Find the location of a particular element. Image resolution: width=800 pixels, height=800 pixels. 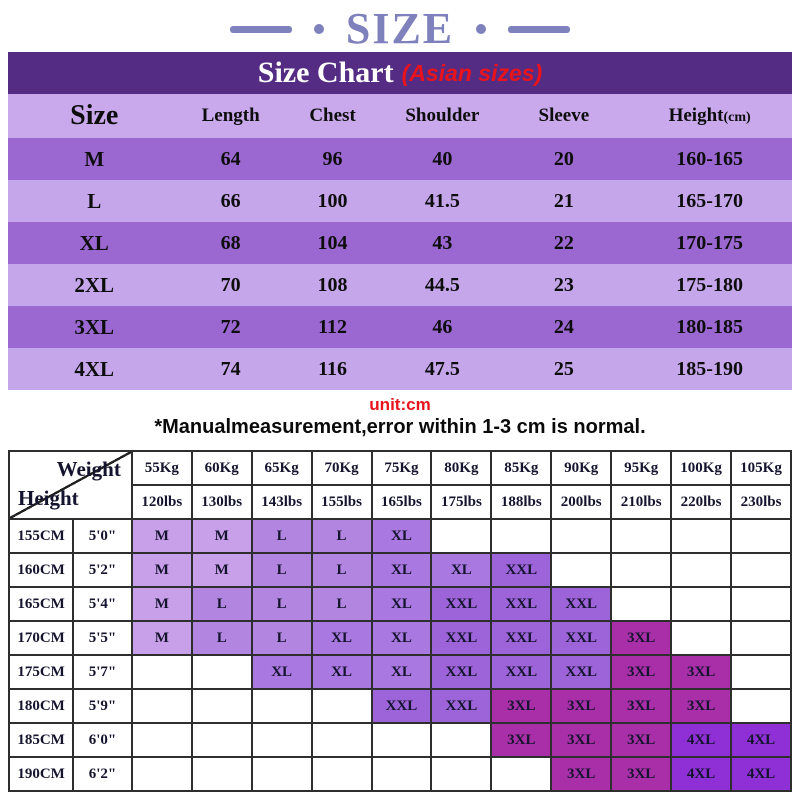

measurement-cell: 68 is located at coordinates (230, 242).